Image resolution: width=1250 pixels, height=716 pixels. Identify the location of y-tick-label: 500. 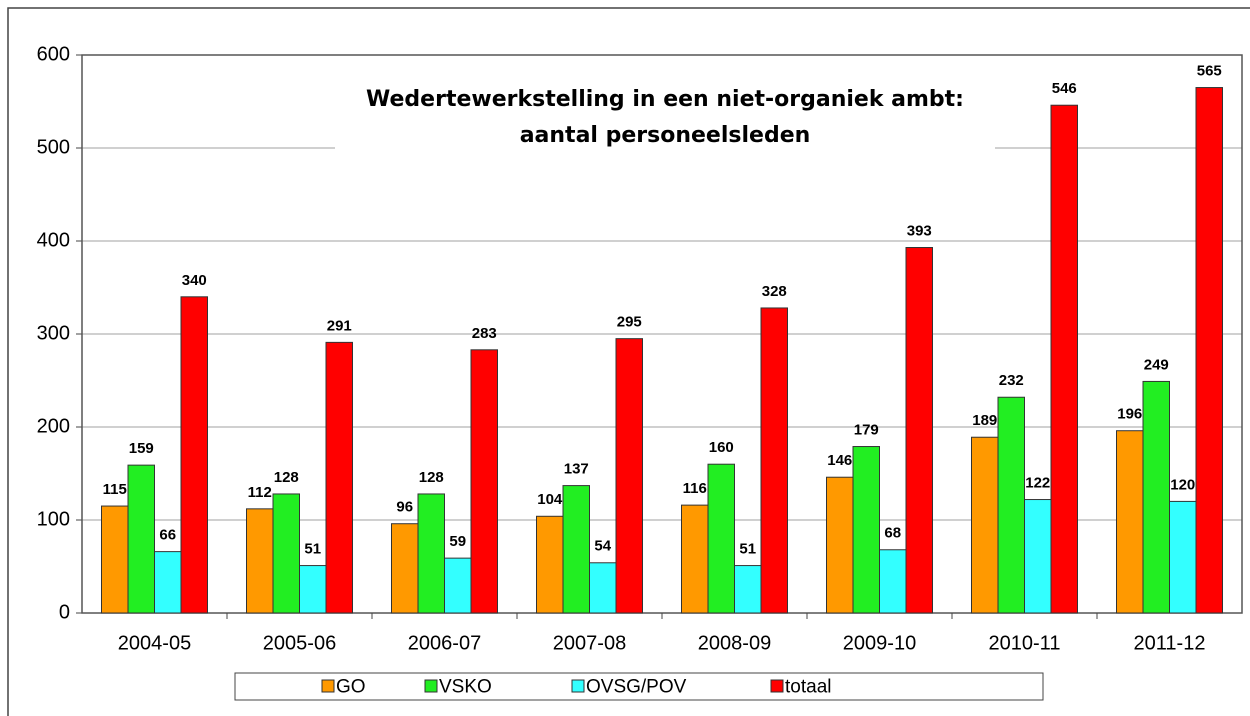
(53, 147).